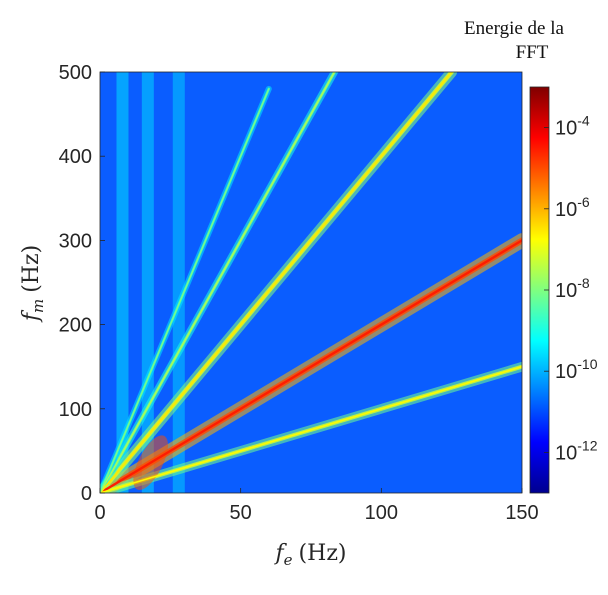 This screenshot has height=595, width=608. Describe the element at coordinates (576, 369) in the screenshot. I see `colorbar-tick-label: 10⁻¹⁰` at that location.